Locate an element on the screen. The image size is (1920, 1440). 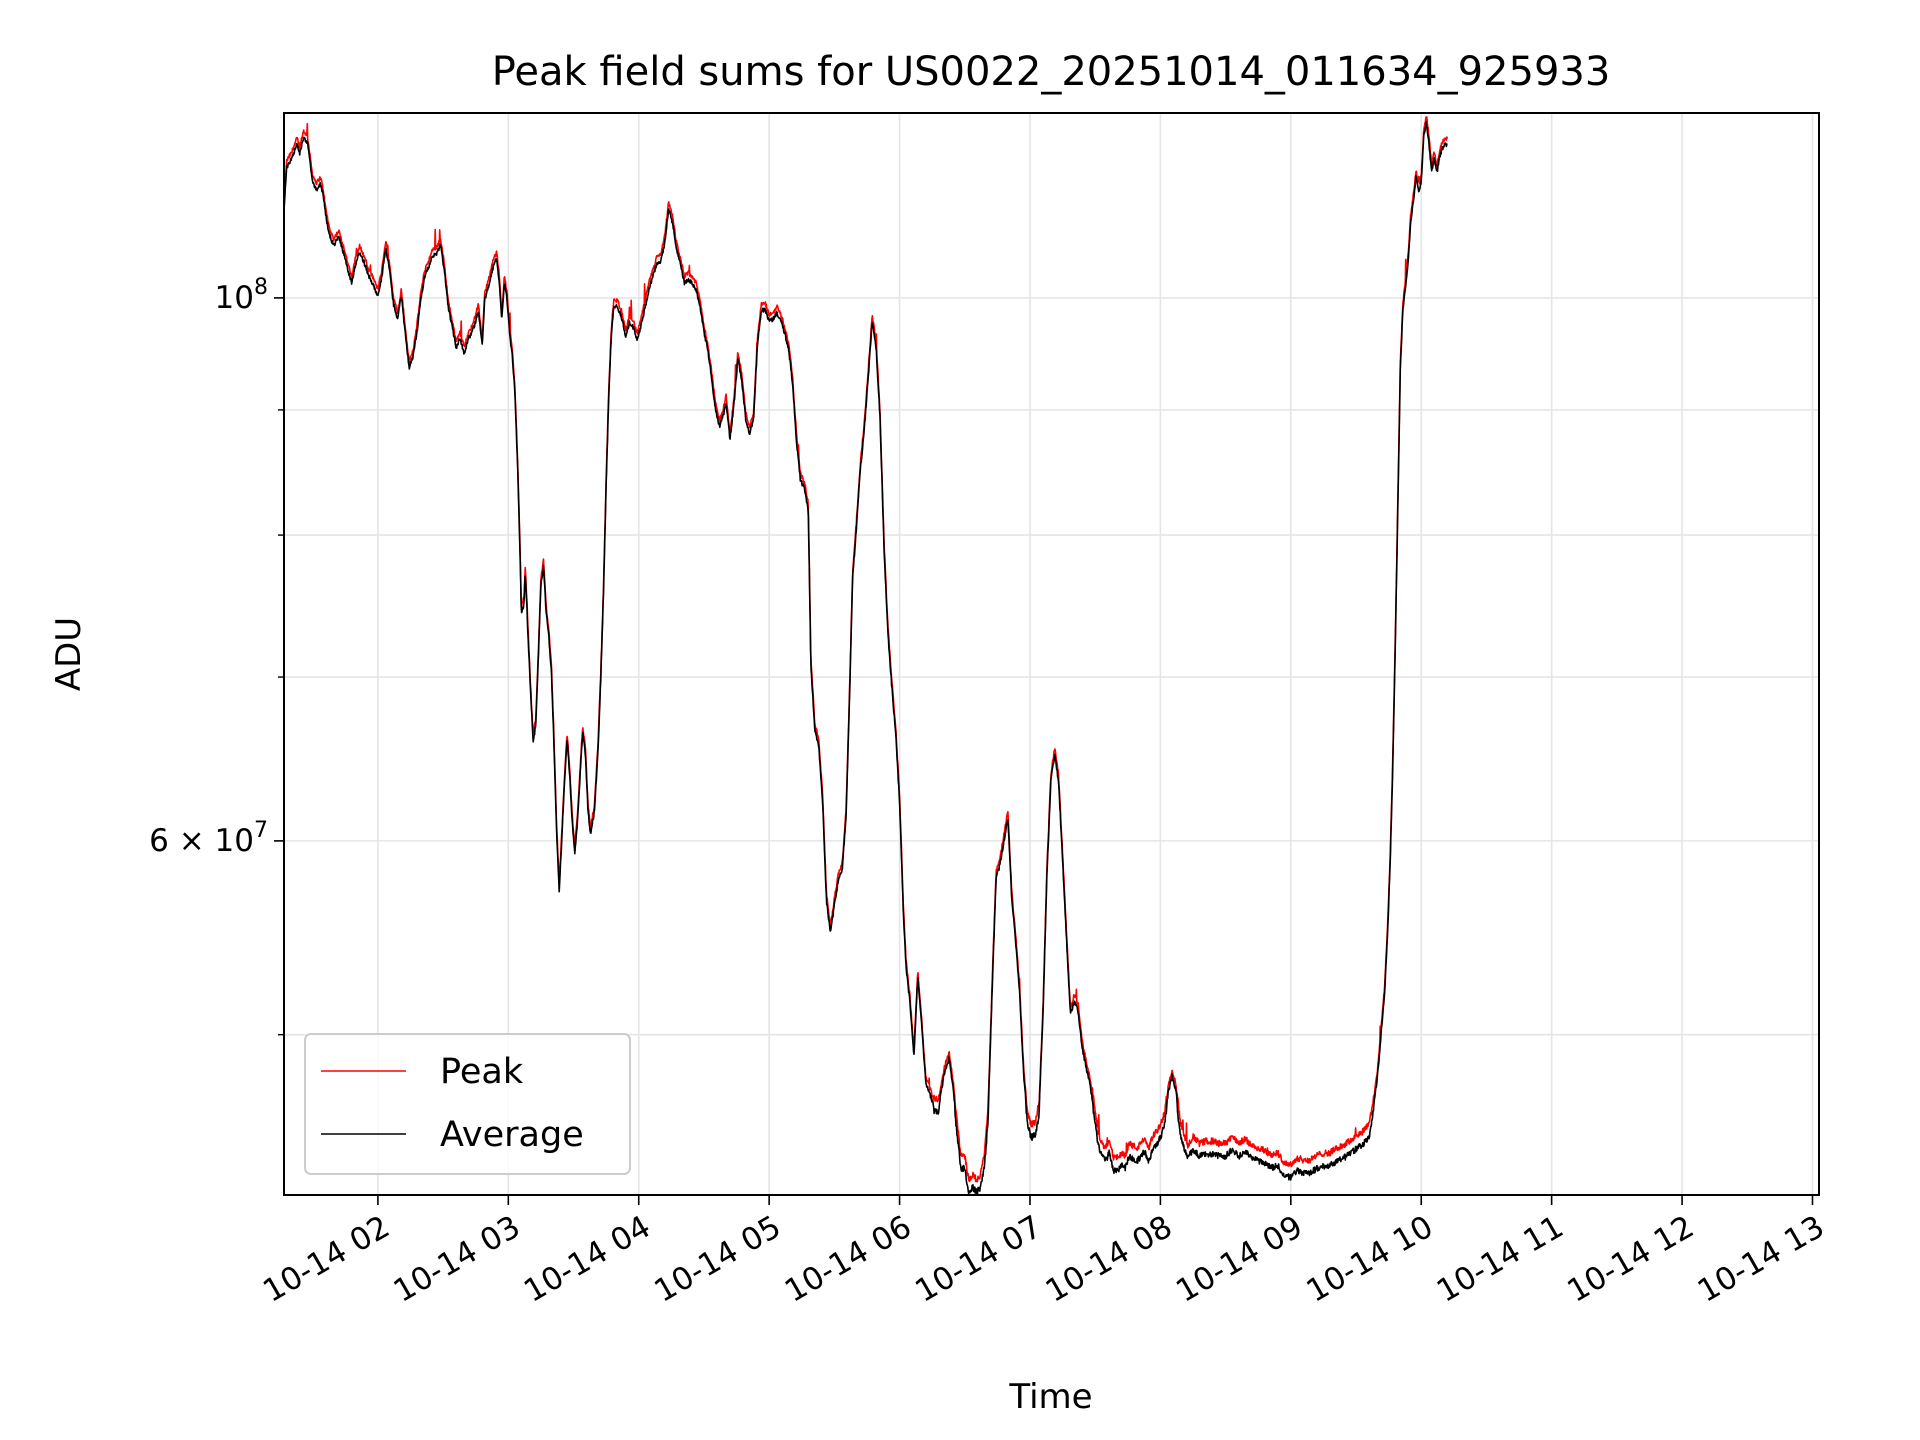
y-tick-label-base: 6 × 10 is located at coordinates (201, 841).